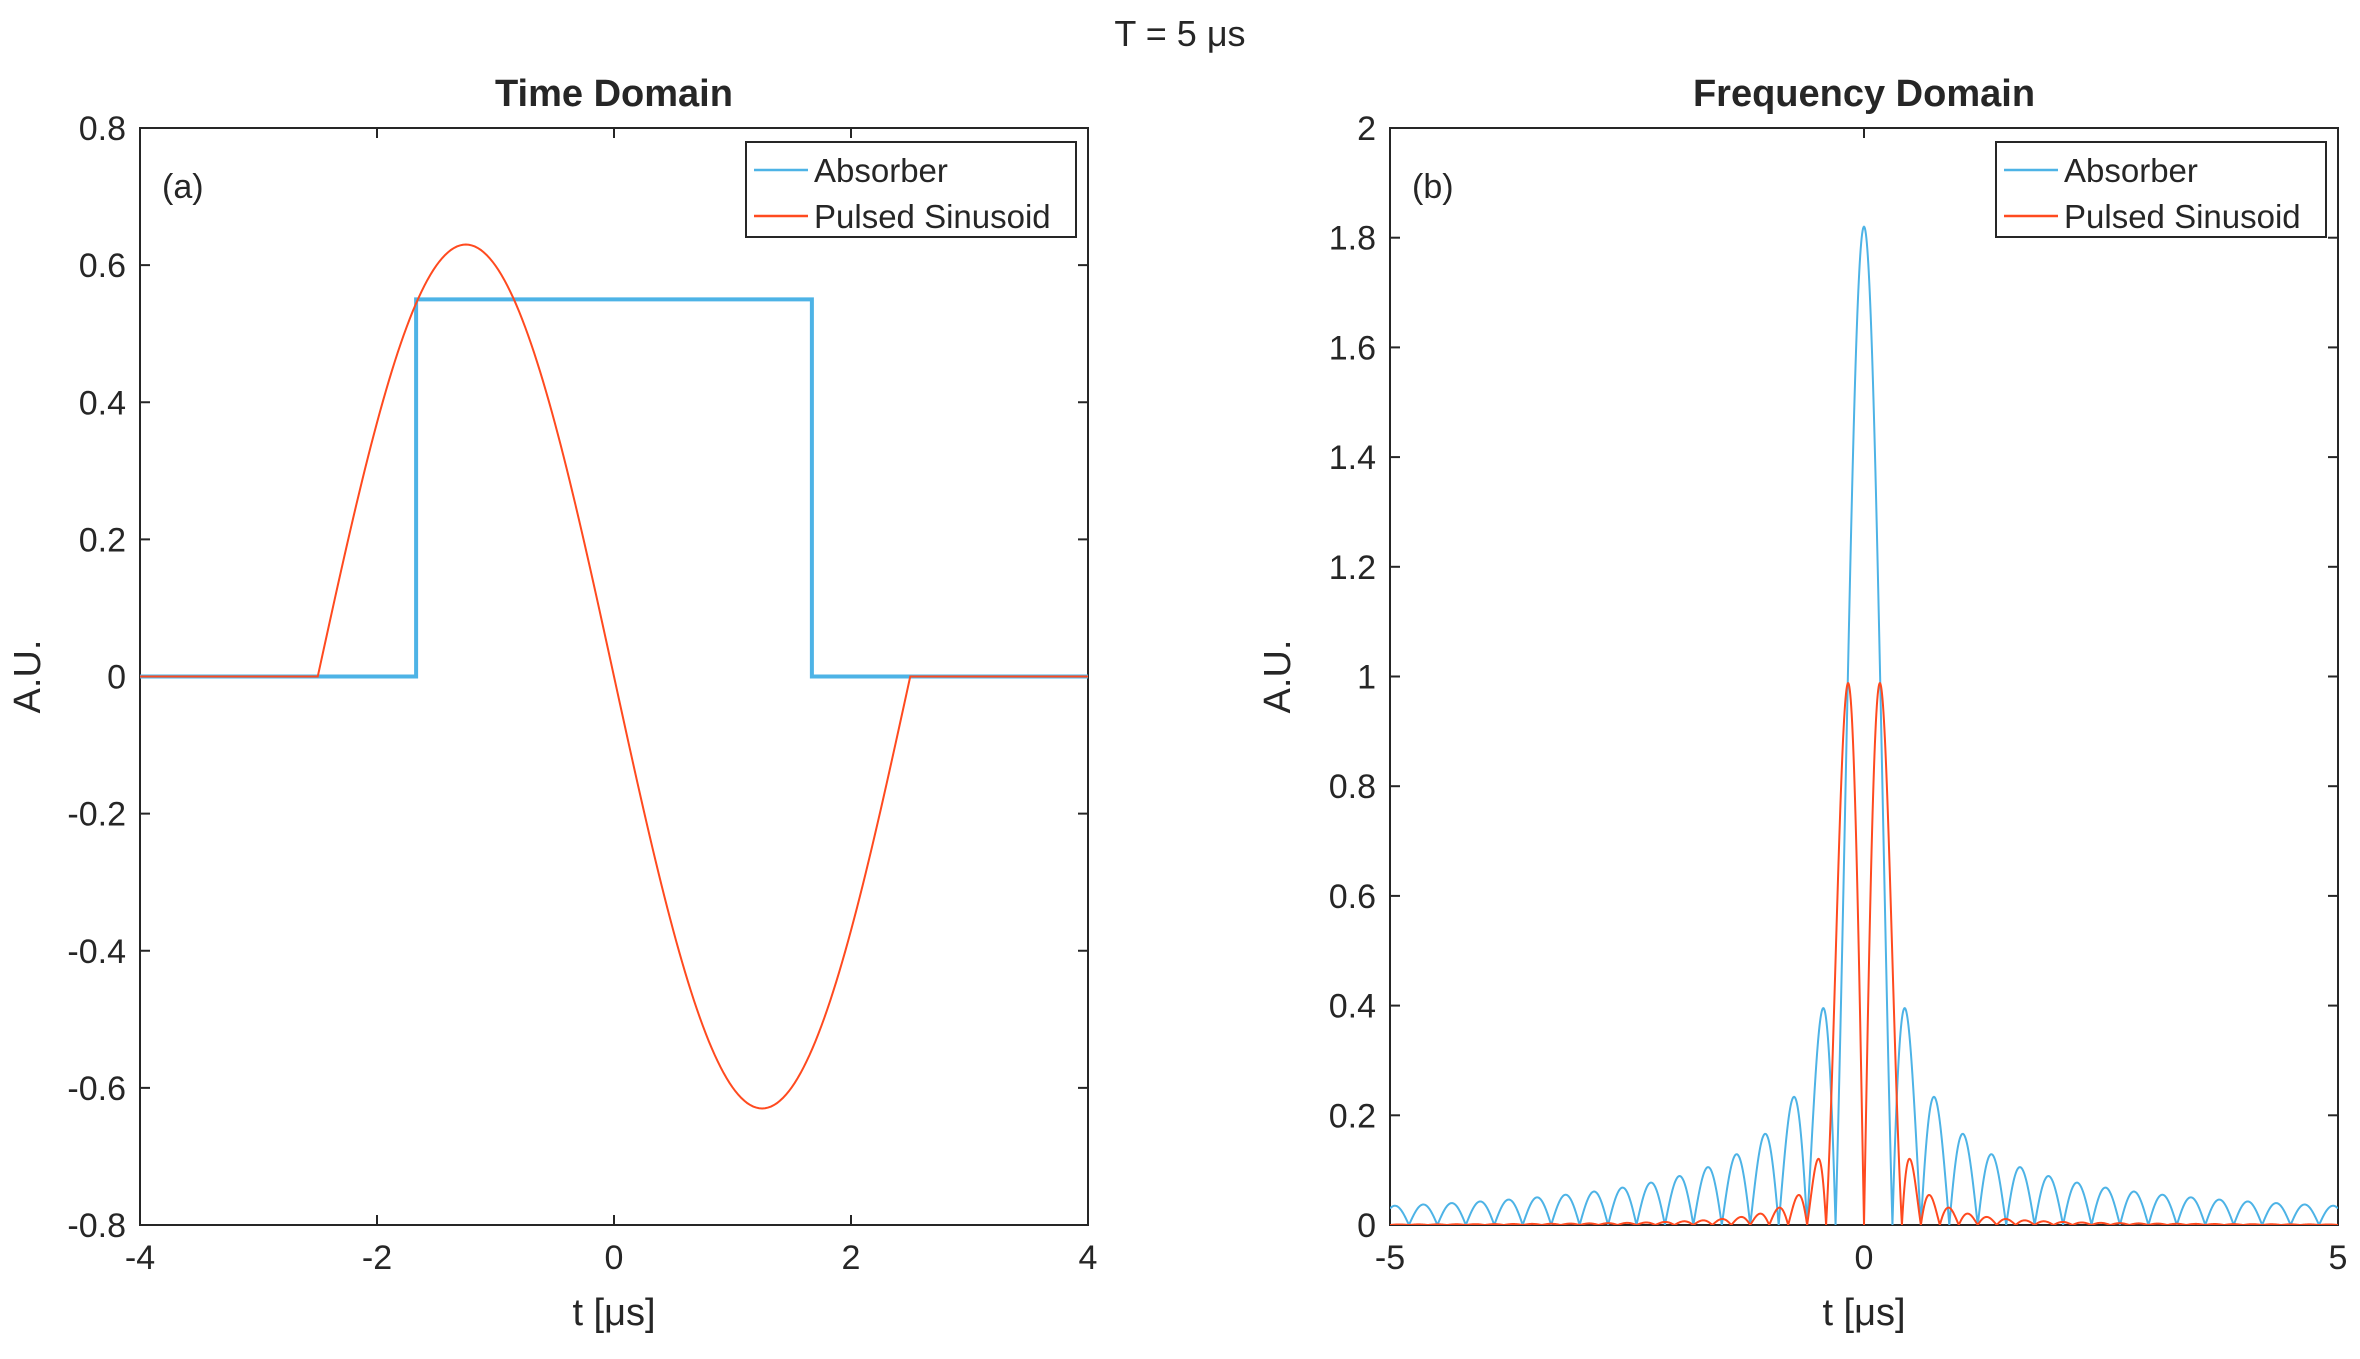 This screenshot has width=2360, height=1359. What do you see at coordinates (377, 1258) in the screenshot?
I see `x-tick-label: -2` at bounding box center [377, 1258].